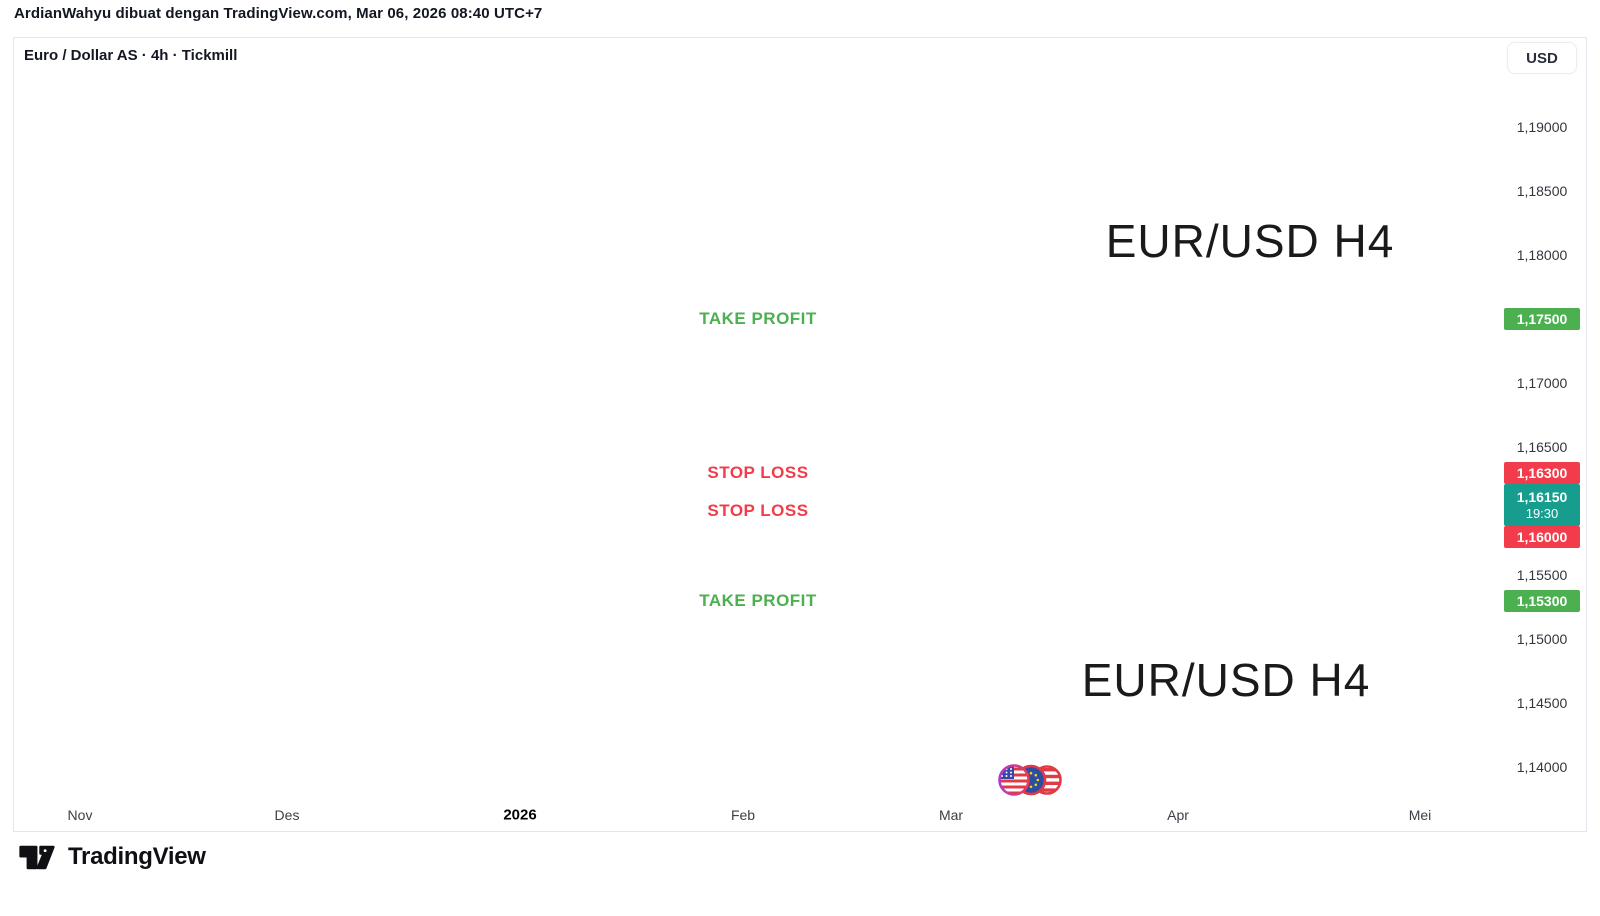 The height and width of the screenshot is (916, 1600). I want to click on time-tick-Mei: Mei, so click(1420, 815).